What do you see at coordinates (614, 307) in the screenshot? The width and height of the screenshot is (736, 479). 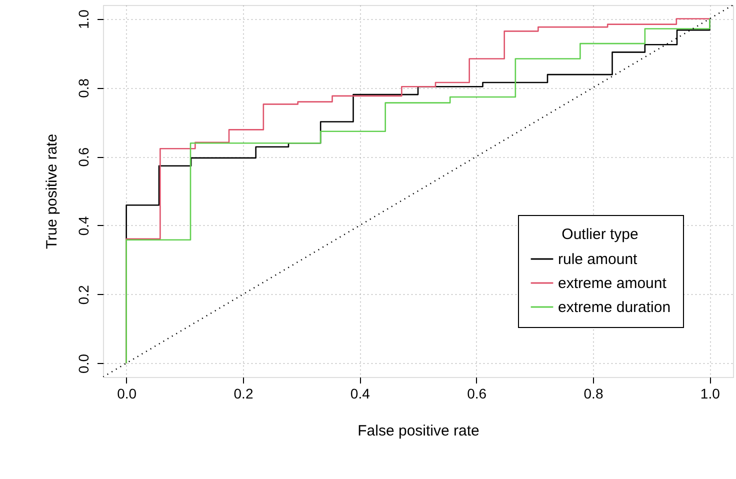 I see `legend-label: extreme duration` at bounding box center [614, 307].